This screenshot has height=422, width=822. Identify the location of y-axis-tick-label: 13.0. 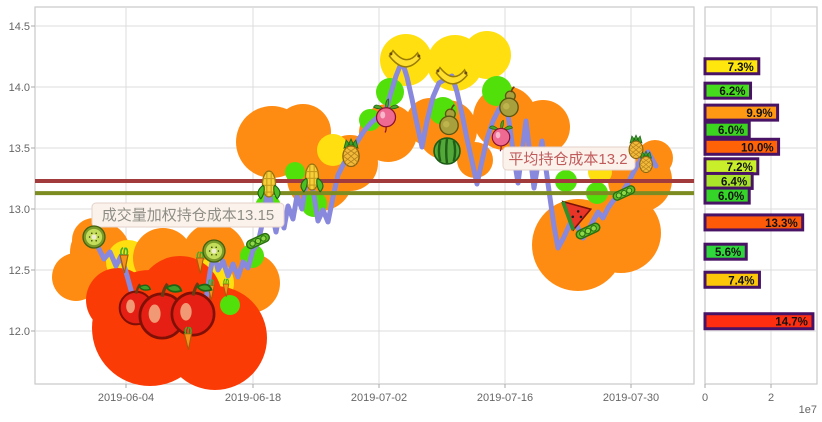
(19, 210).